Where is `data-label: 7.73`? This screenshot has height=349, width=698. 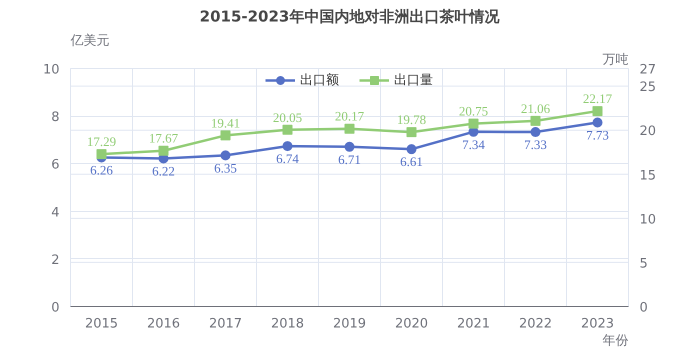
data-label: 7.73 is located at coordinates (597, 135).